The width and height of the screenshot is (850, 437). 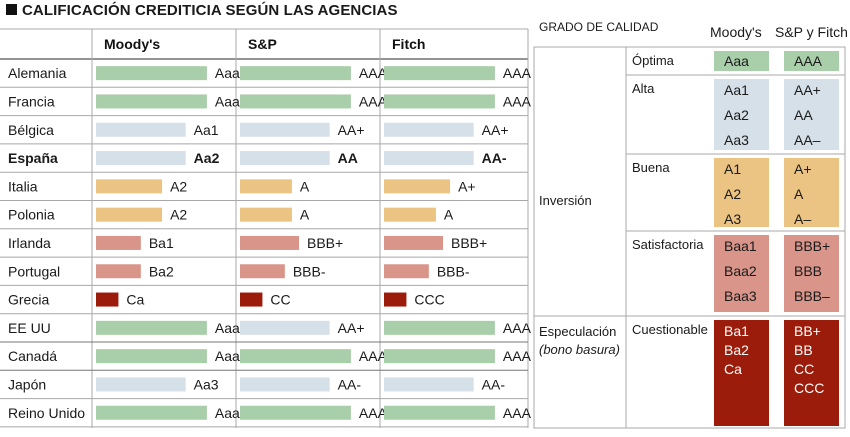 I want to click on legend-rating-moodys: Ba1, so click(x=736, y=331).